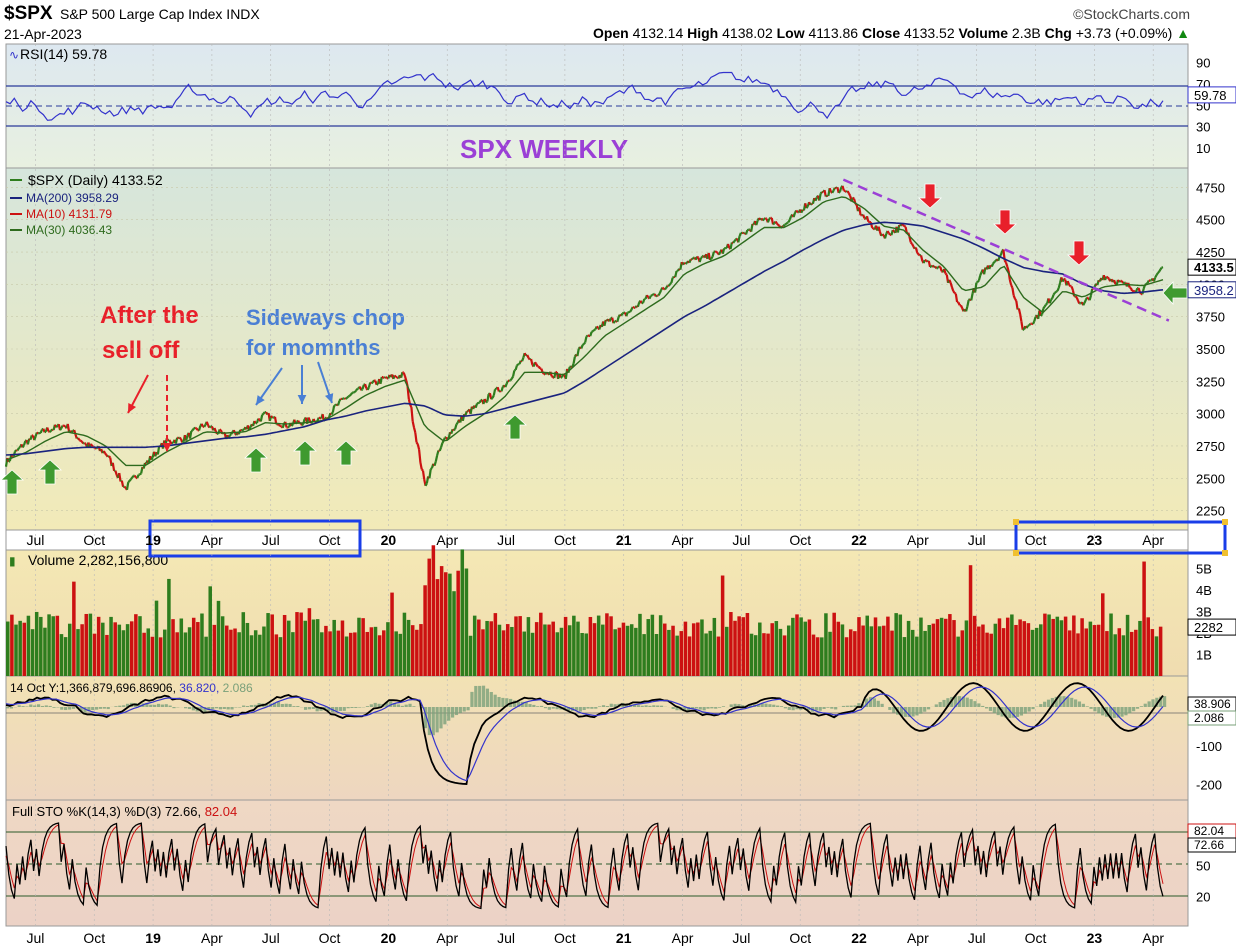 The image size is (1236, 948). I want to click on macd-tick-label: -100, so click(1209, 746).